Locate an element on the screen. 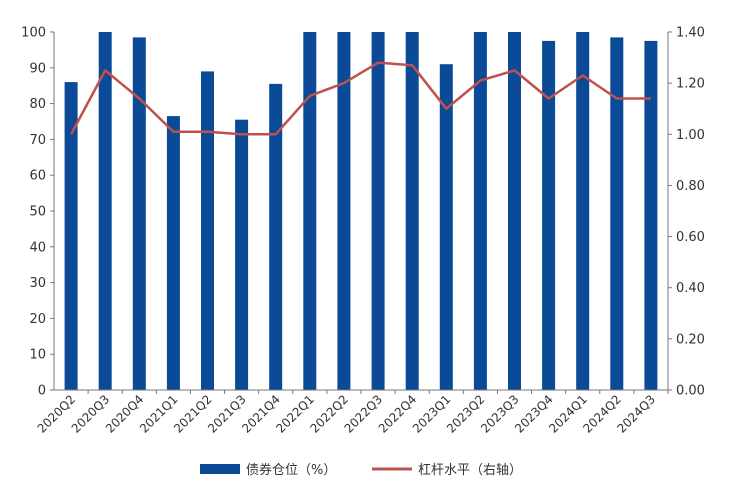 Image resolution: width=732 pixels, height=495 pixels. right-tick-label: 1.20 is located at coordinates (690, 84).